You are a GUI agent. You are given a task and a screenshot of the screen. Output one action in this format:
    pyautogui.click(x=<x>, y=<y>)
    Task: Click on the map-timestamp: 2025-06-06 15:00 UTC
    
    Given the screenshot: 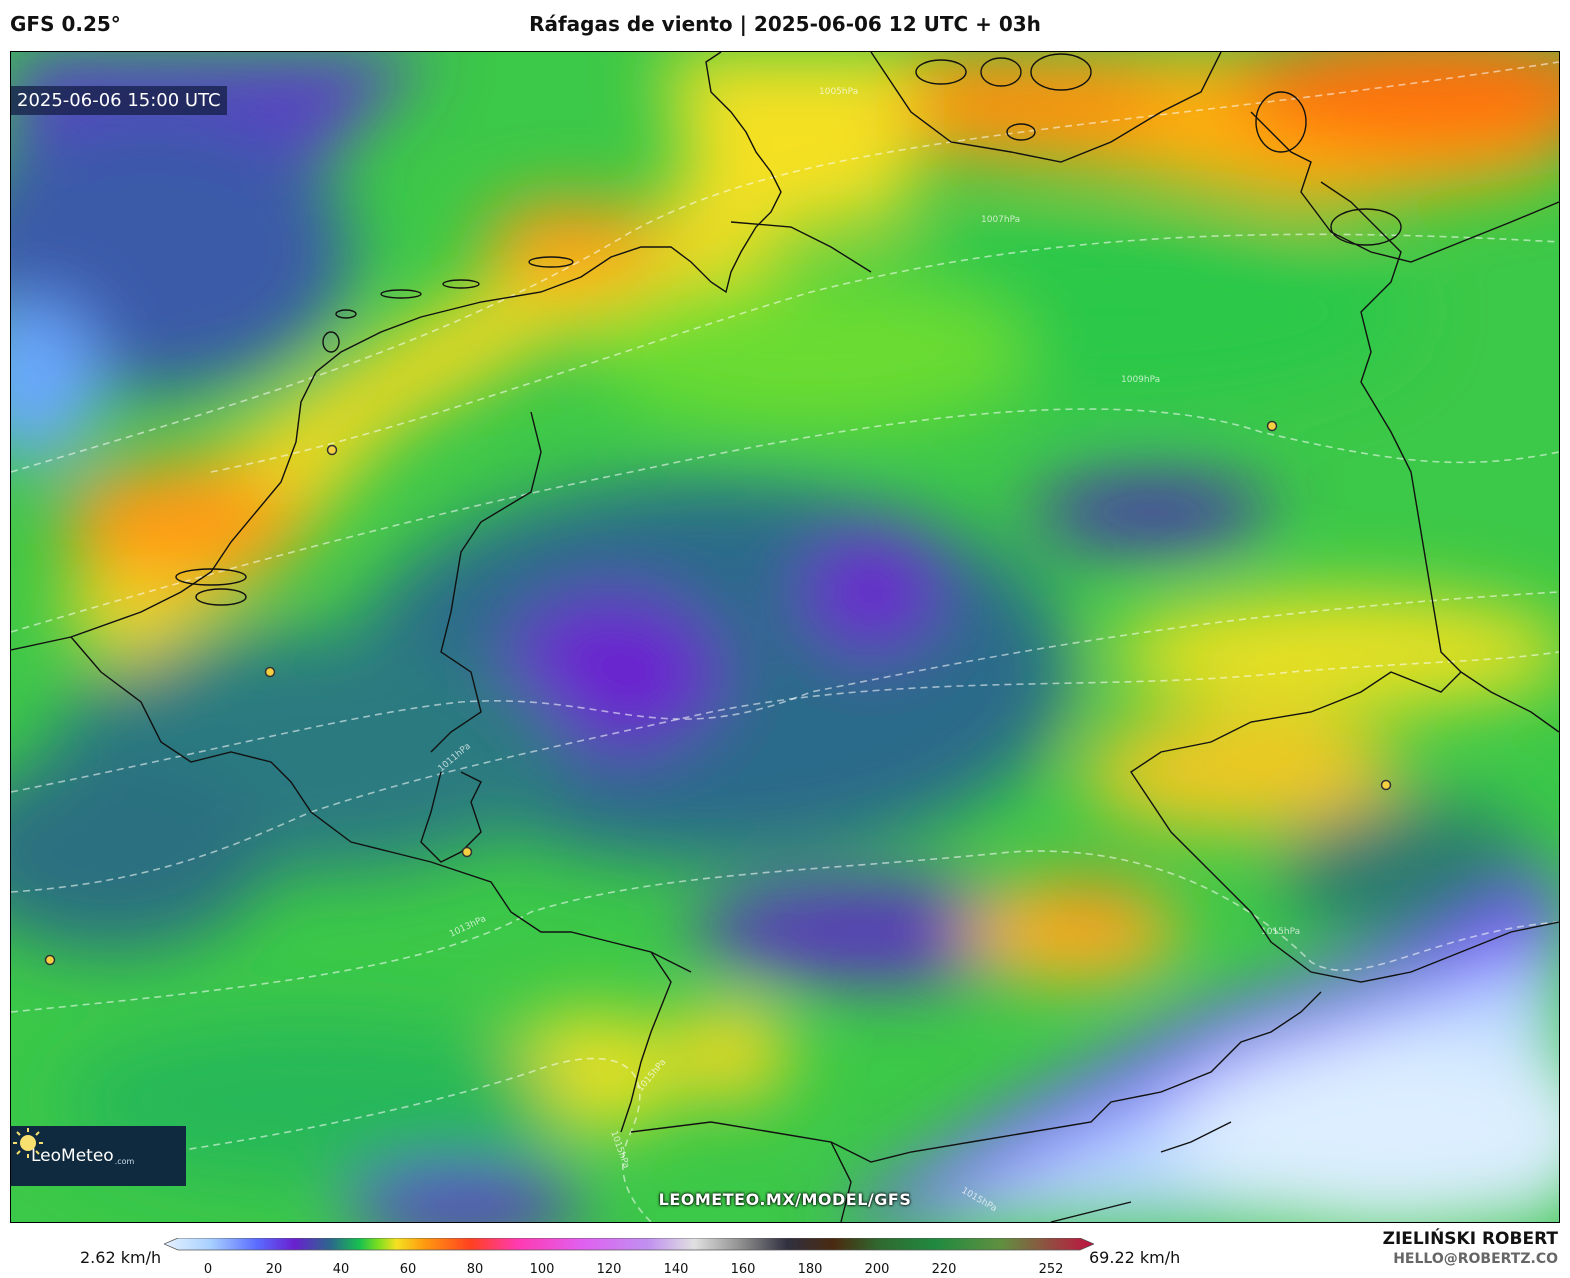 What is the action you would take?
    pyautogui.click(x=119, y=100)
    